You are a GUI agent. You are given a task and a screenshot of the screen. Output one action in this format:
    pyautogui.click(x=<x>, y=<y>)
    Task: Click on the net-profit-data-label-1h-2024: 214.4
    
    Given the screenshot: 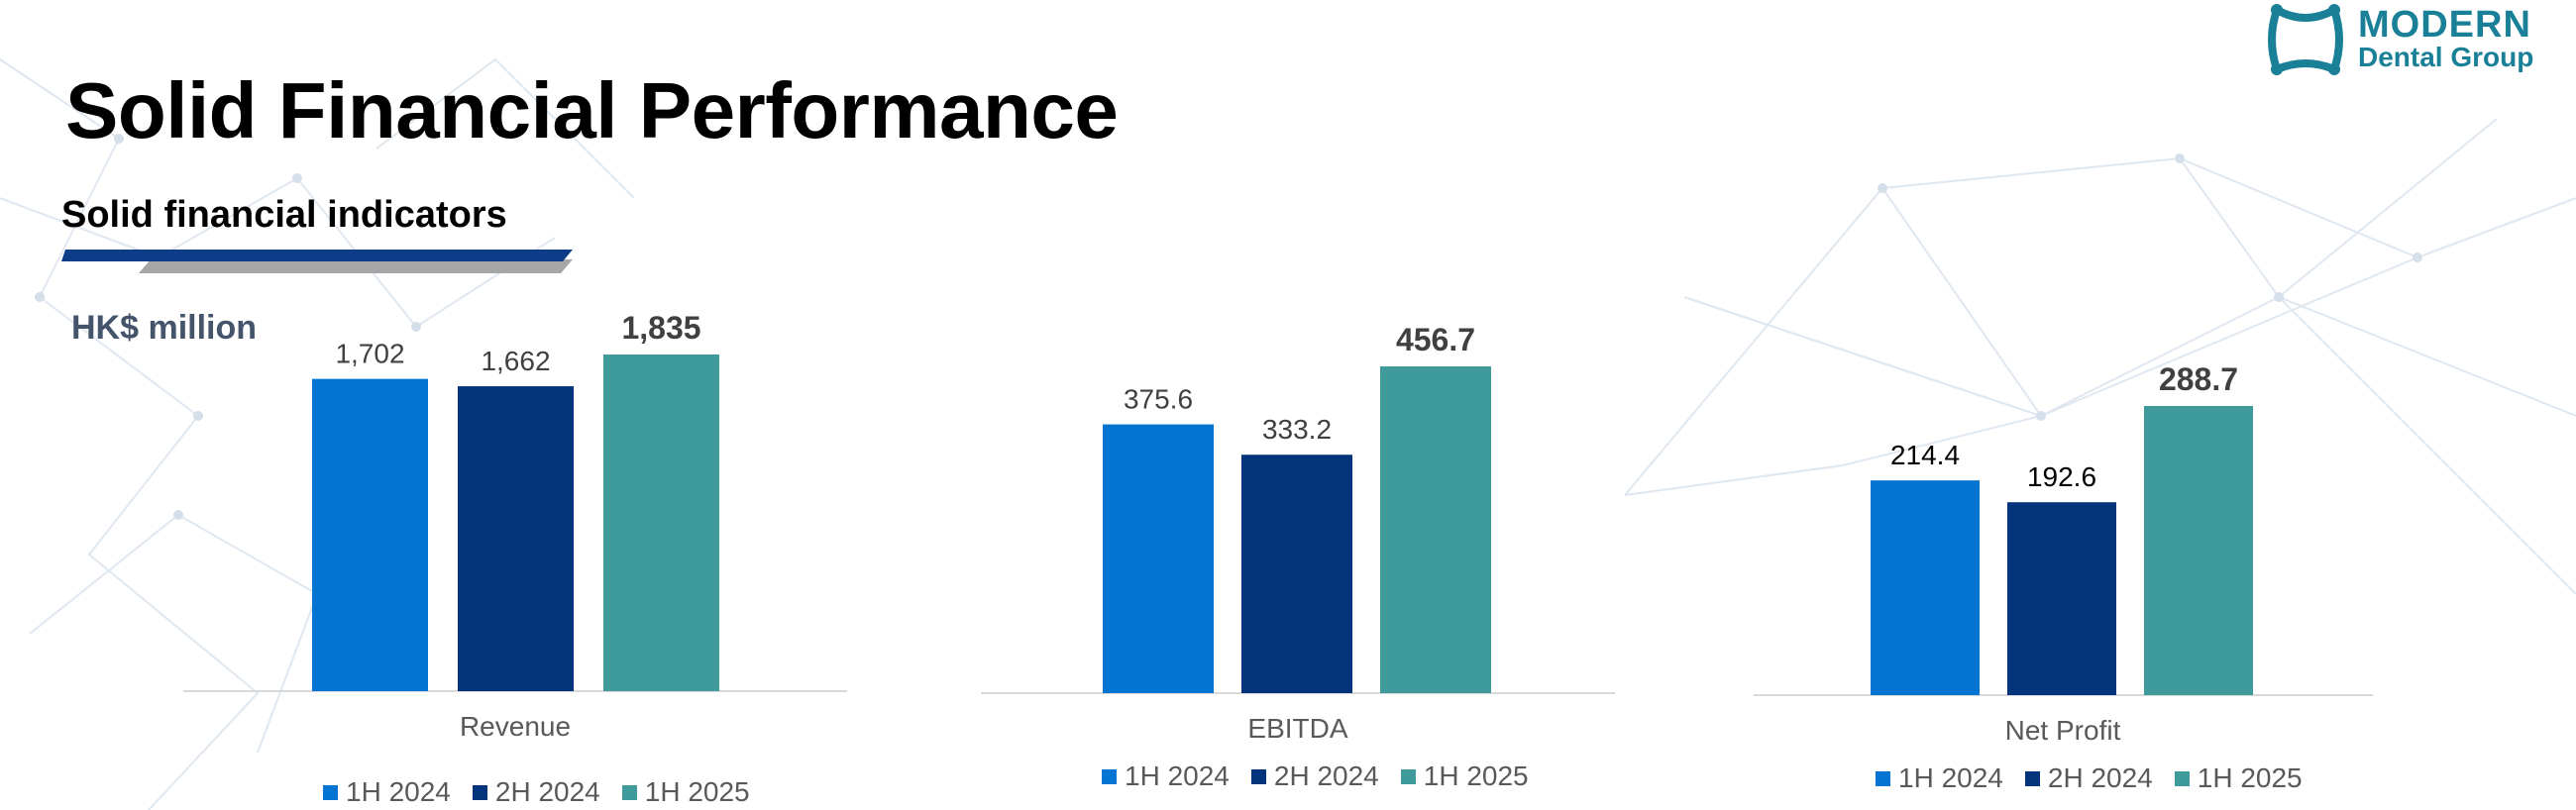 What is the action you would take?
    pyautogui.click(x=1925, y=455)
    